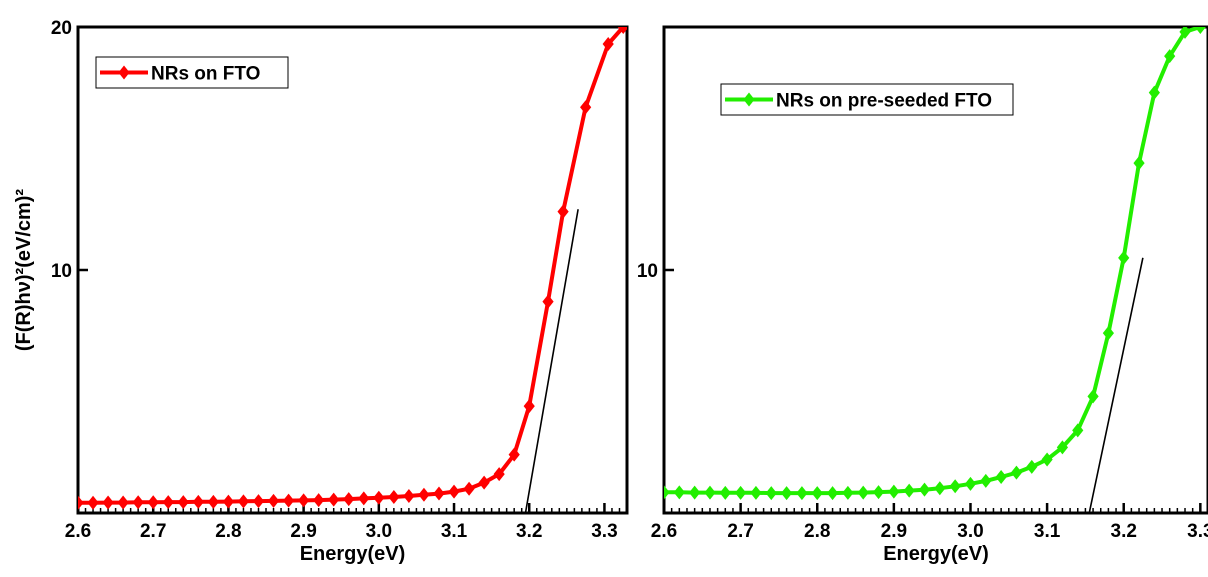 This screenshot has width=1208, height=577. I want to click on x-tick-label: 2.8, so click(817, 531).